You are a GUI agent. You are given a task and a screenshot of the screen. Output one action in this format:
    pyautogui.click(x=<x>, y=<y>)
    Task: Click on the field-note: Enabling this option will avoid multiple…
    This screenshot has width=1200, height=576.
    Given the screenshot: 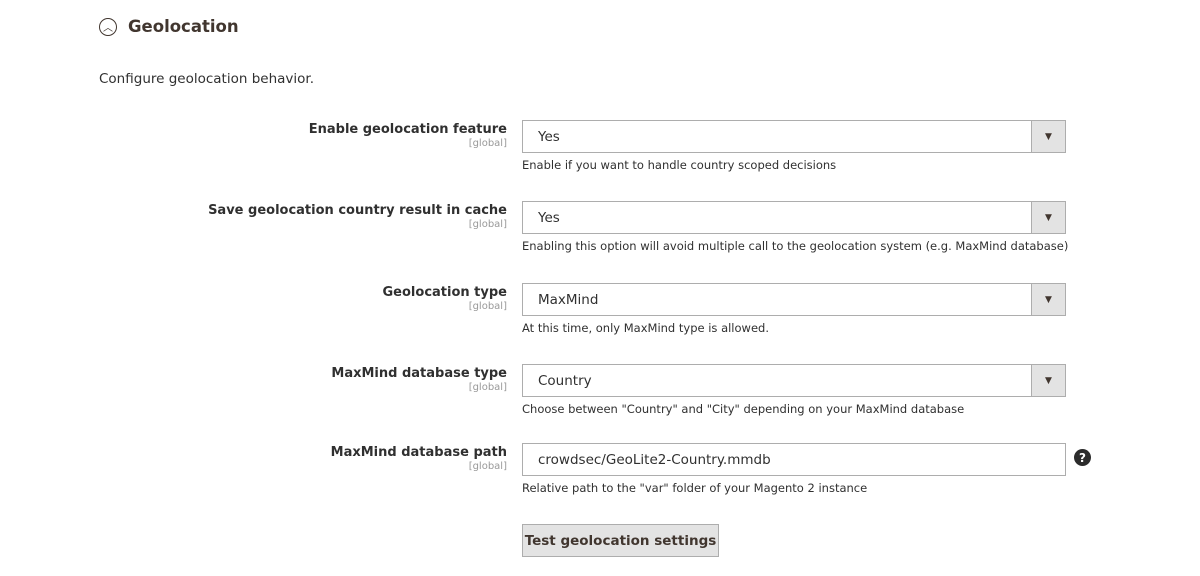 What is the action you would take?
    pyautogui.click(x=795, y=246)
    